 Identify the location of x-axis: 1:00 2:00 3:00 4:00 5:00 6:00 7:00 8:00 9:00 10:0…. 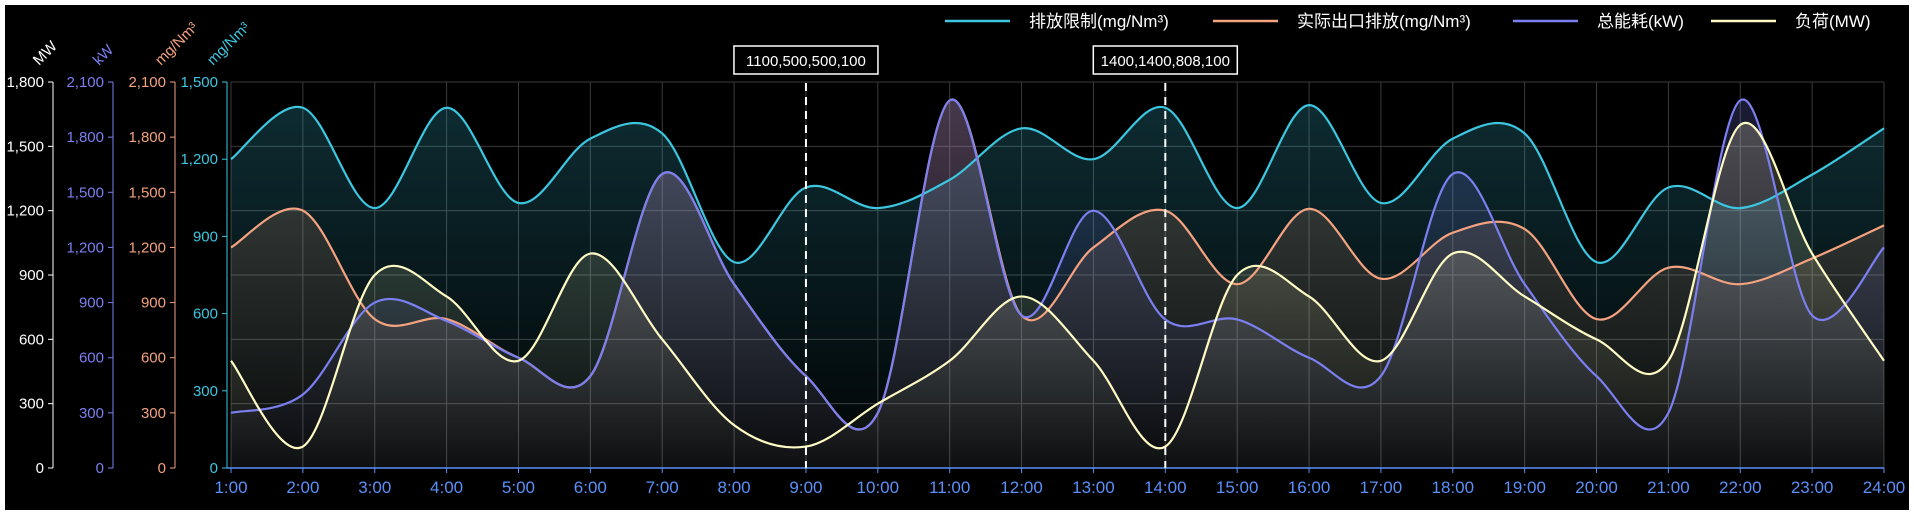
(1060, 482).